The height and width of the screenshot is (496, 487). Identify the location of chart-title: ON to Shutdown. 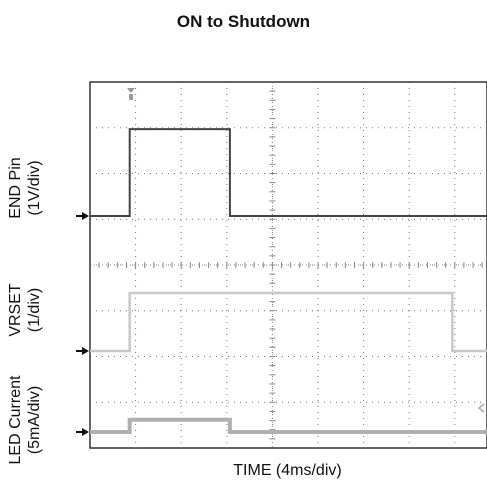
(243, 21).